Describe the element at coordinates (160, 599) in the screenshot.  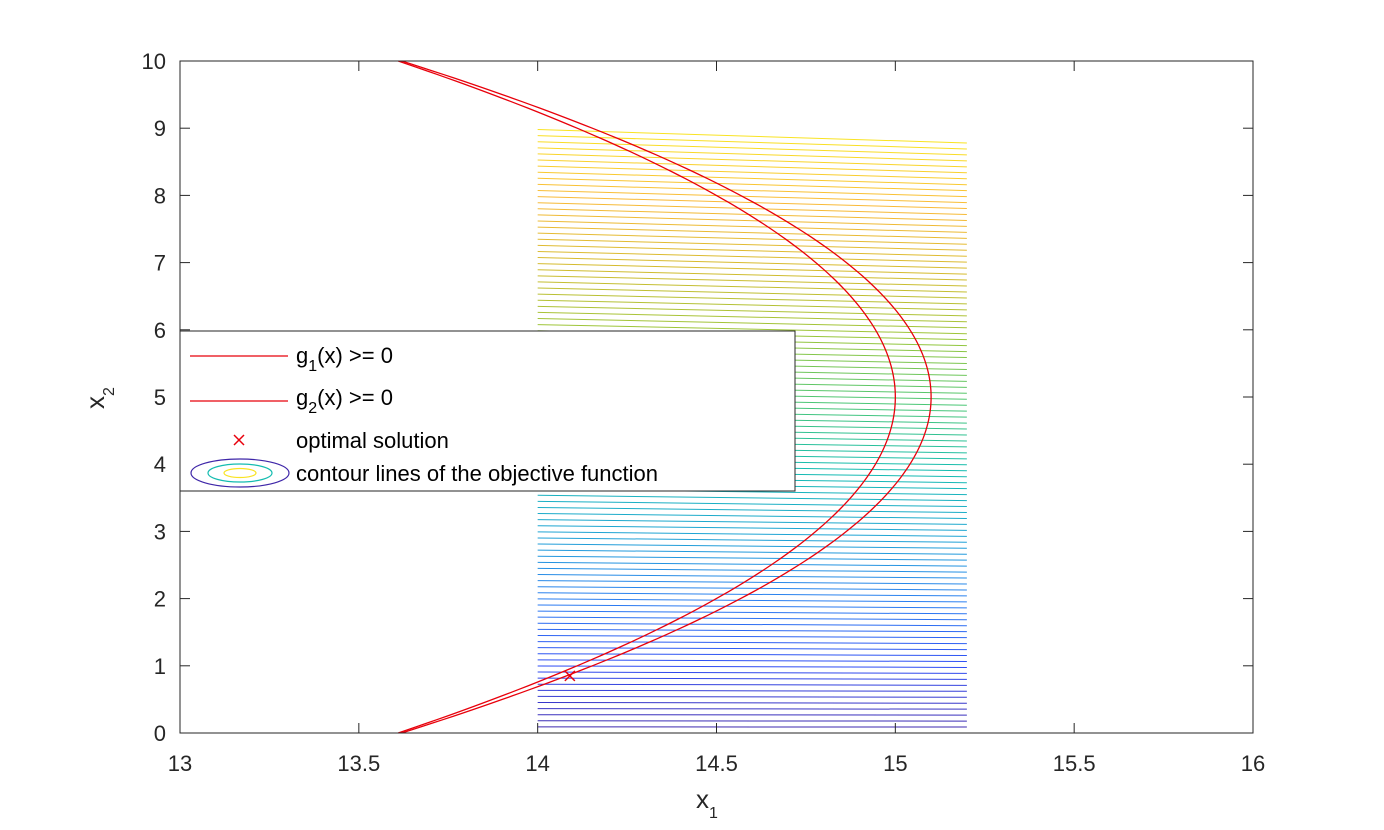
I see `y-tick-label: 2` at that location.